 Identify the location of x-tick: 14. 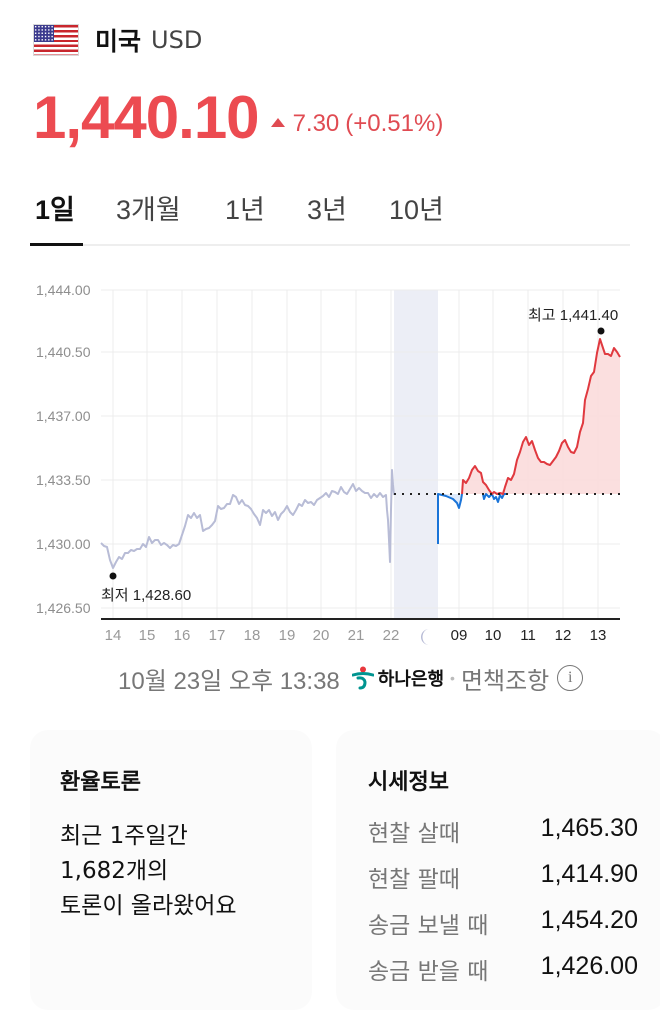
(113, 635).